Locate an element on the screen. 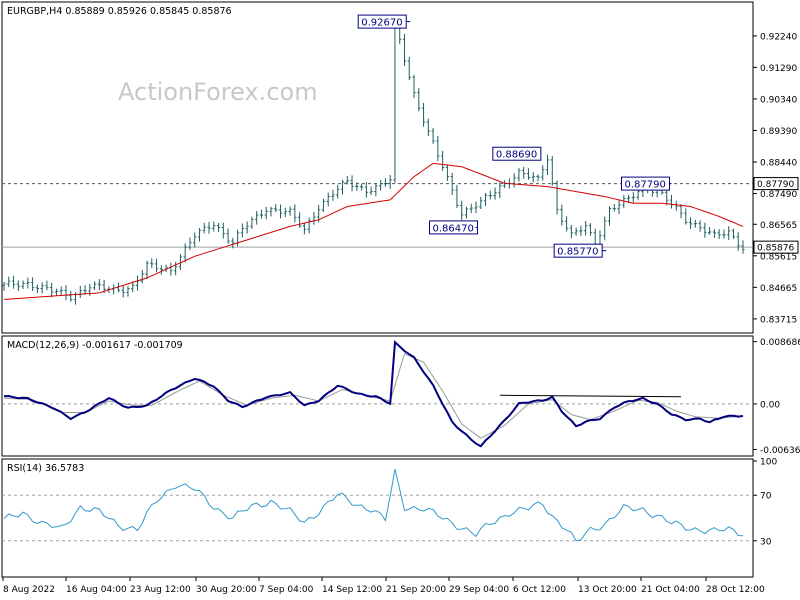 The image size is (800, 600). x-tick-label: 21 Oct 04:00 is located at coordinates (670, 590).